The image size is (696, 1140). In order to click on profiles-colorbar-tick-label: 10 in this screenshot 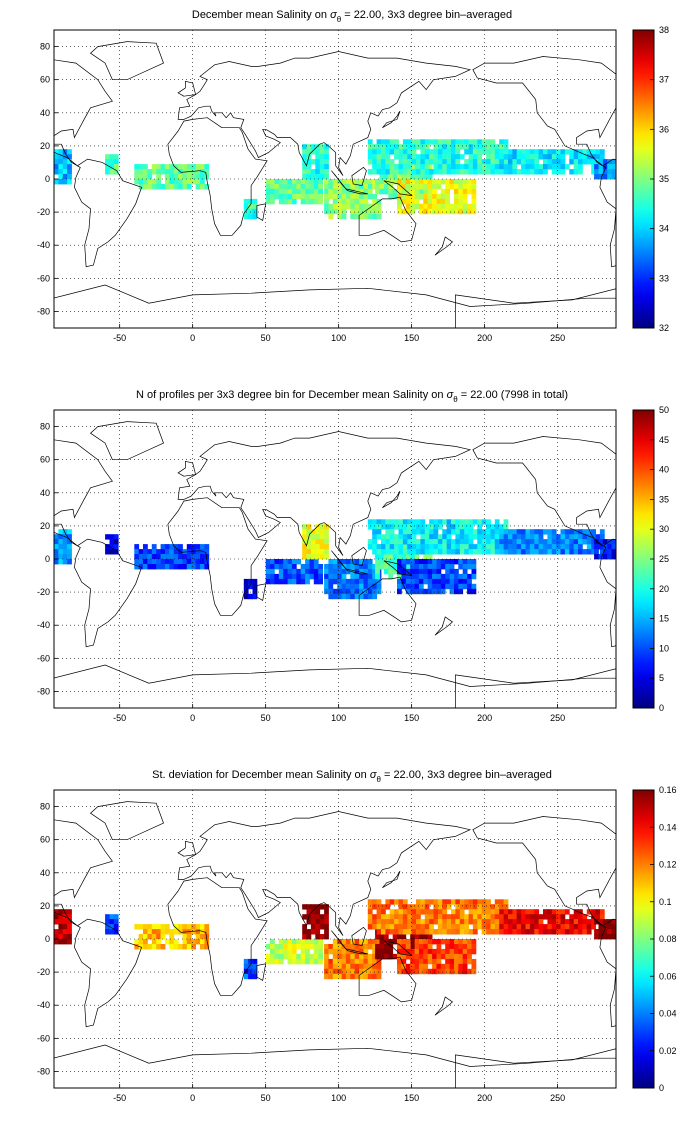, I will do `click(664, 648)`.